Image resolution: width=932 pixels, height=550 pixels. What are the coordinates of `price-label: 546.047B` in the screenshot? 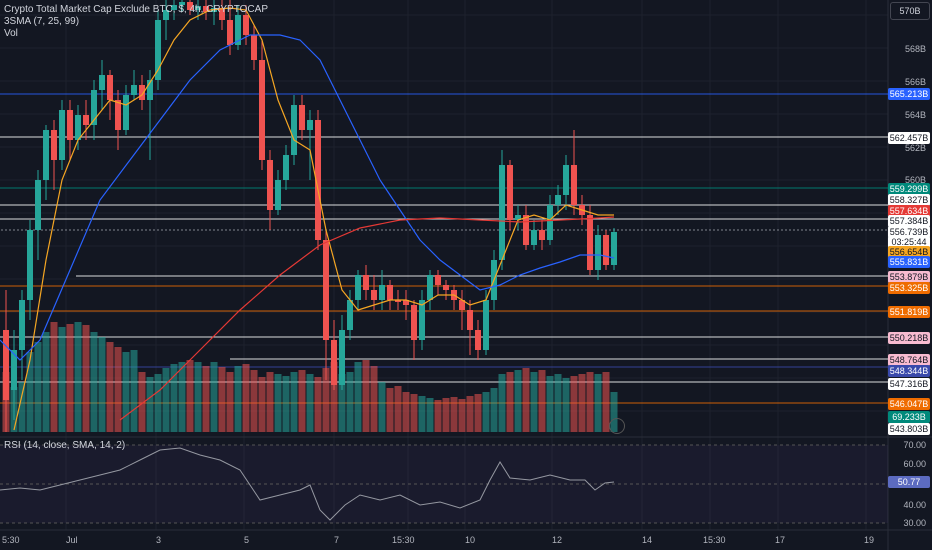 It's located at (909, 404).